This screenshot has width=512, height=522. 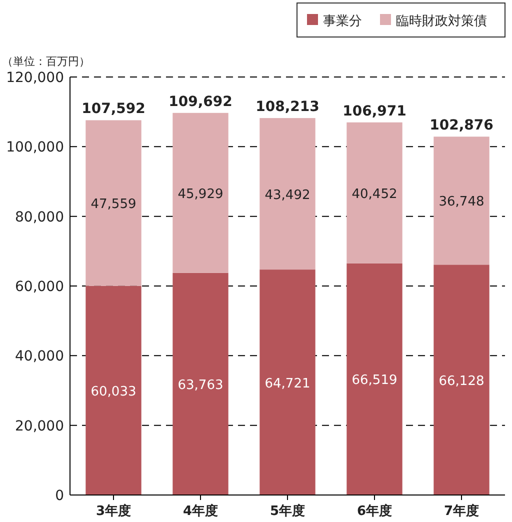 I want to click on data-label: 63,763, so click(x=201, y=385).